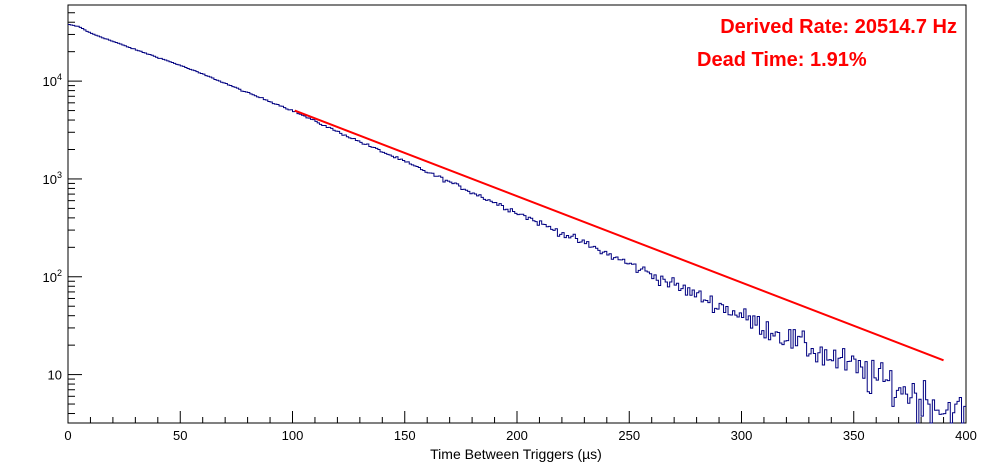 The height and width of the screenshot is (472, 996). I want to click on annotation-dead-time: Dead Time: 1.91%, so click(782, 60).